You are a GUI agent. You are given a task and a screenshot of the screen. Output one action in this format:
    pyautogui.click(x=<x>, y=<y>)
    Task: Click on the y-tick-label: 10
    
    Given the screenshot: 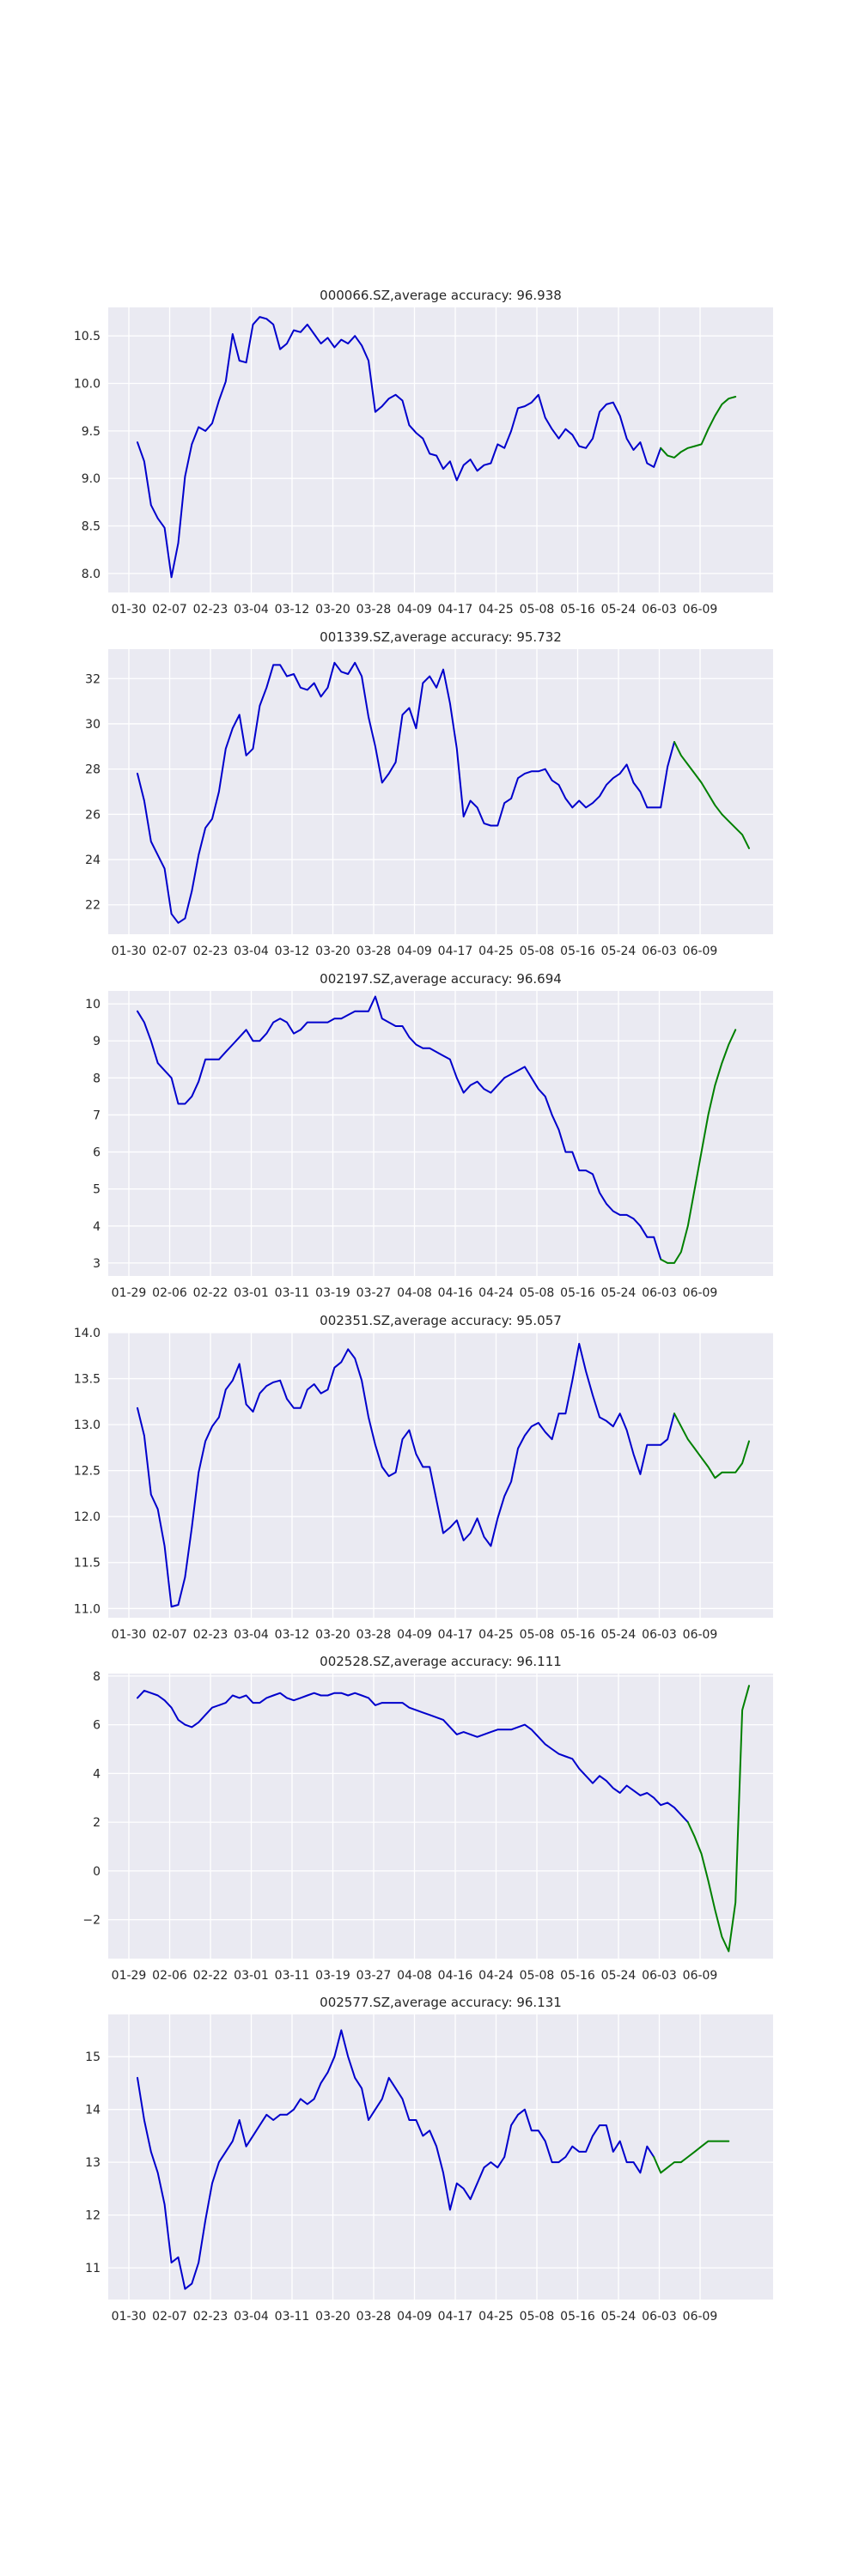 What is the action you would take?
    pyautogui.click(x=93, y=1005)
    